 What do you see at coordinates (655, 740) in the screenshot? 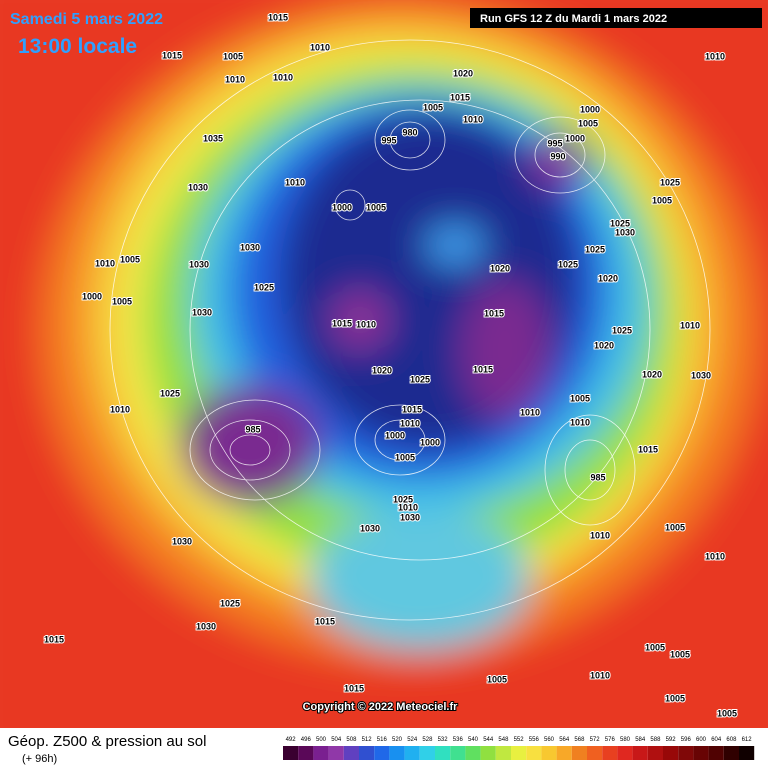
I see `colorbar-label: 588` at bounding box center [655, 740].